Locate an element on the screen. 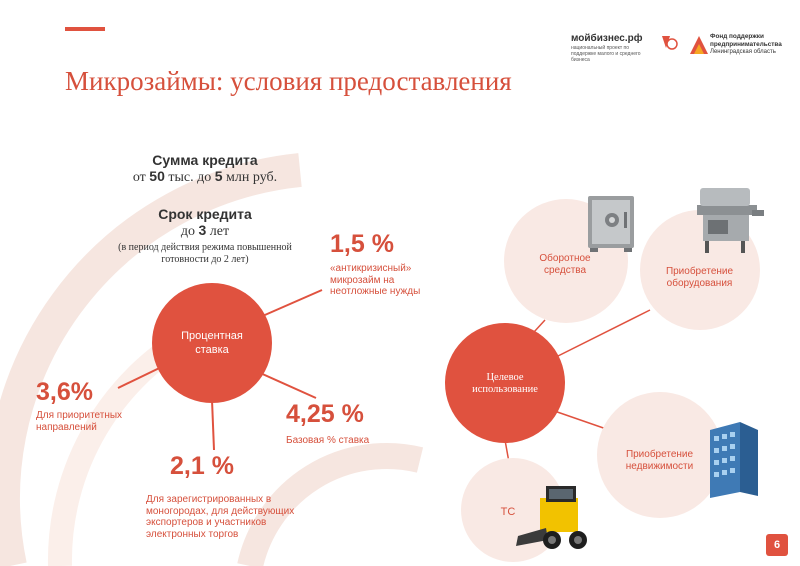  rate-monotowns-value: 2,1 % is located at coordinates (202, 466).